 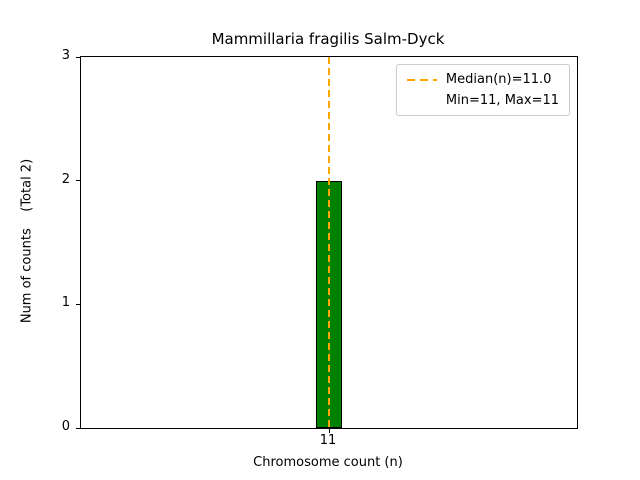 I want to click on legend-entry-minmax: Min=11, Max=11, so click(x=483, y=100).